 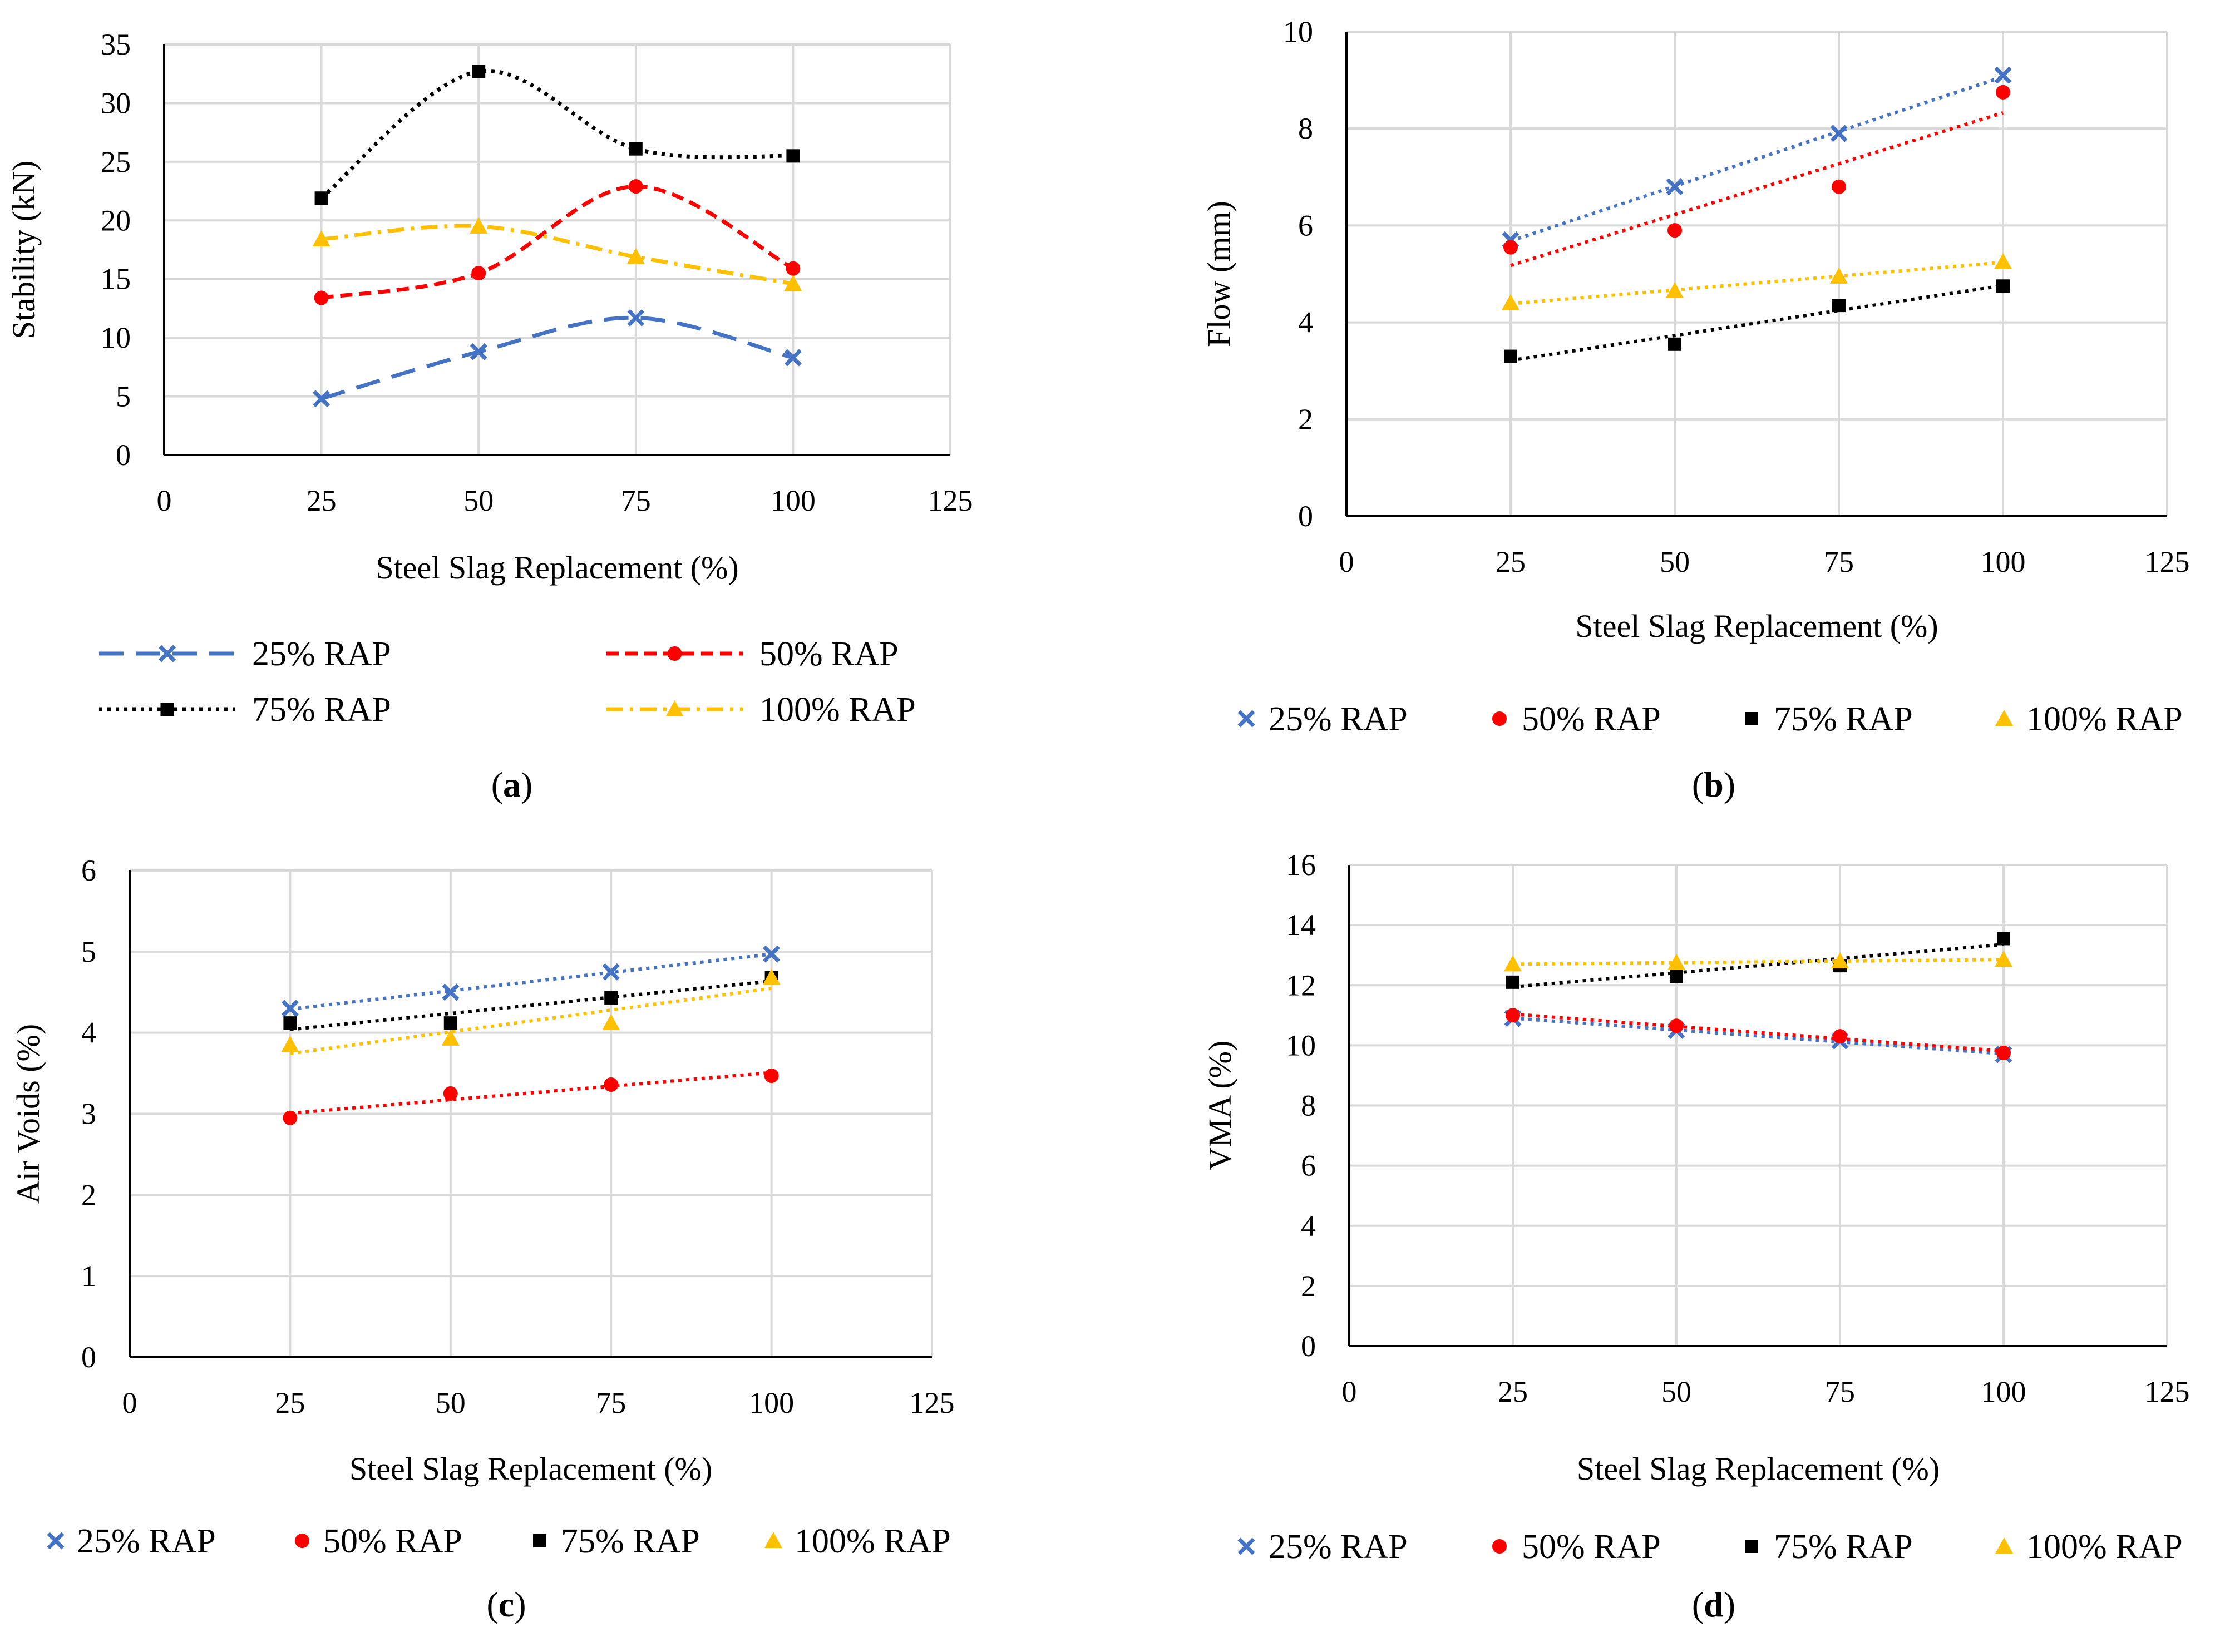 I want to click on panel-label: (a), so click(x=512, y=784).